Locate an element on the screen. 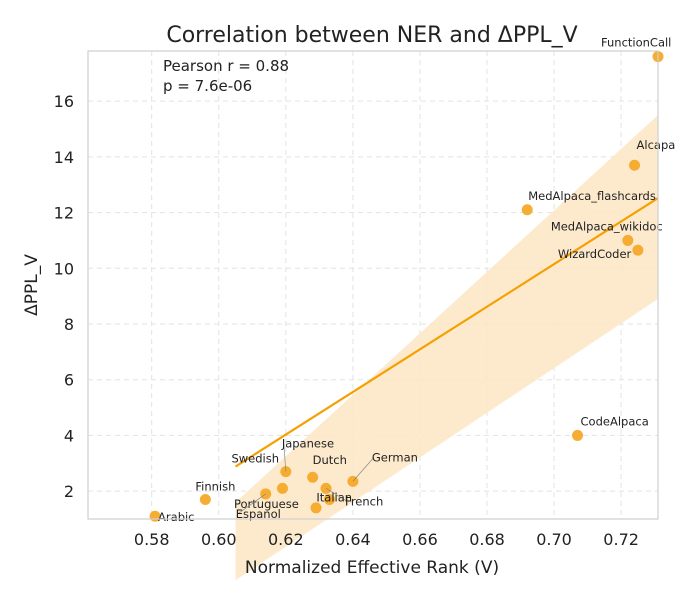 This screenshot has height=600, width=700. point-label: Arabic is located at coordinates (176, 517).